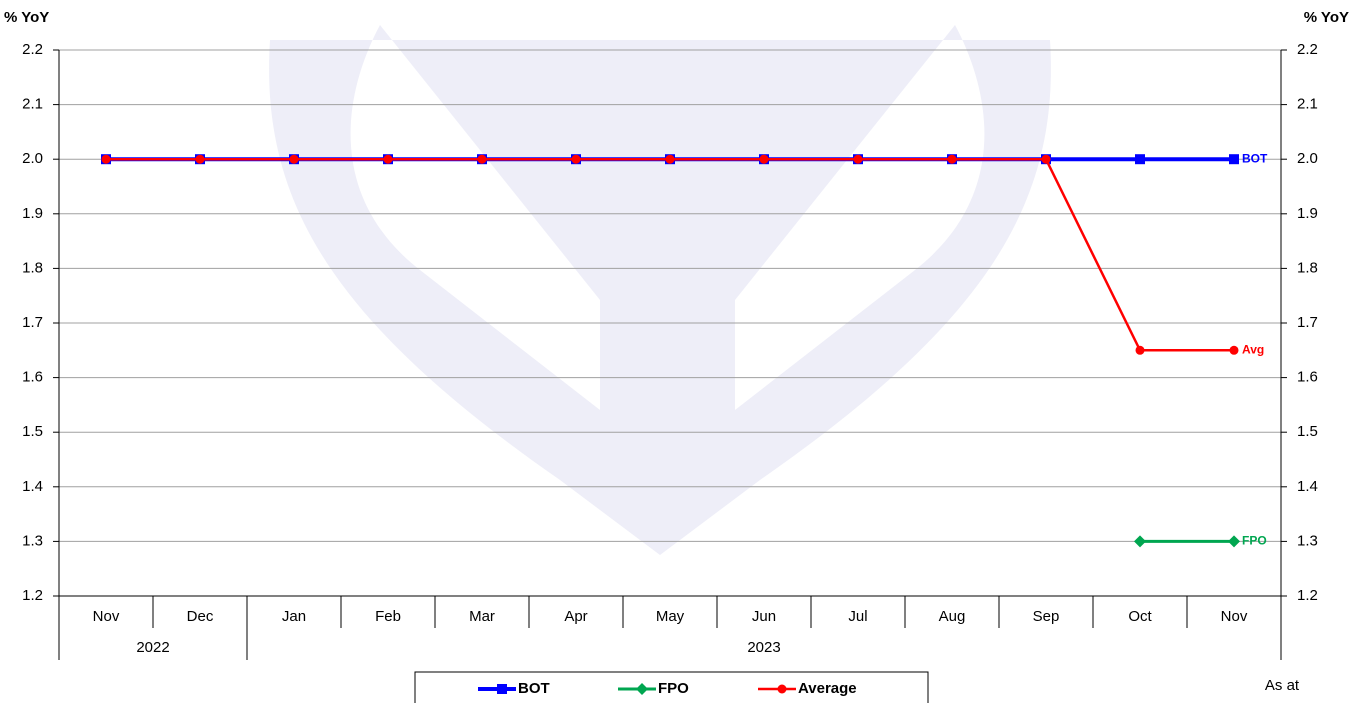 Image resolution: width=1353 pixels, height=703 pixels. Describe the element at coordinates (670, 616) in the screenshot. I see `x-tick-label: May` at that location.